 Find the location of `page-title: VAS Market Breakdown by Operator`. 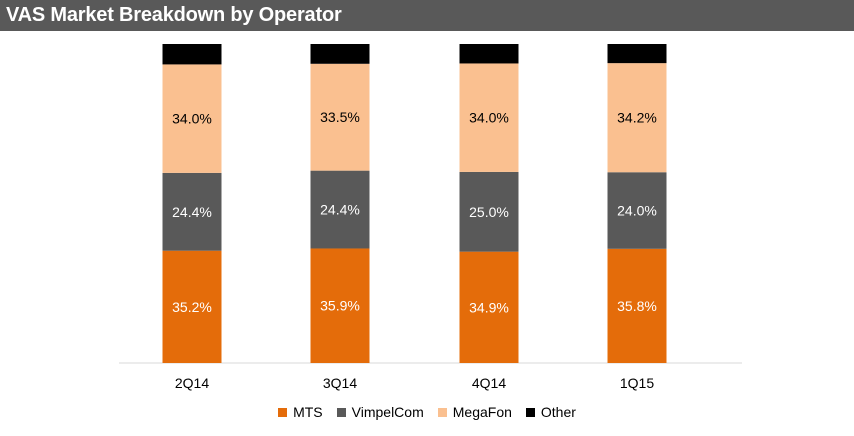

page-title: VAS Market Breakdown by Operator is located at coordinates (174, 15).